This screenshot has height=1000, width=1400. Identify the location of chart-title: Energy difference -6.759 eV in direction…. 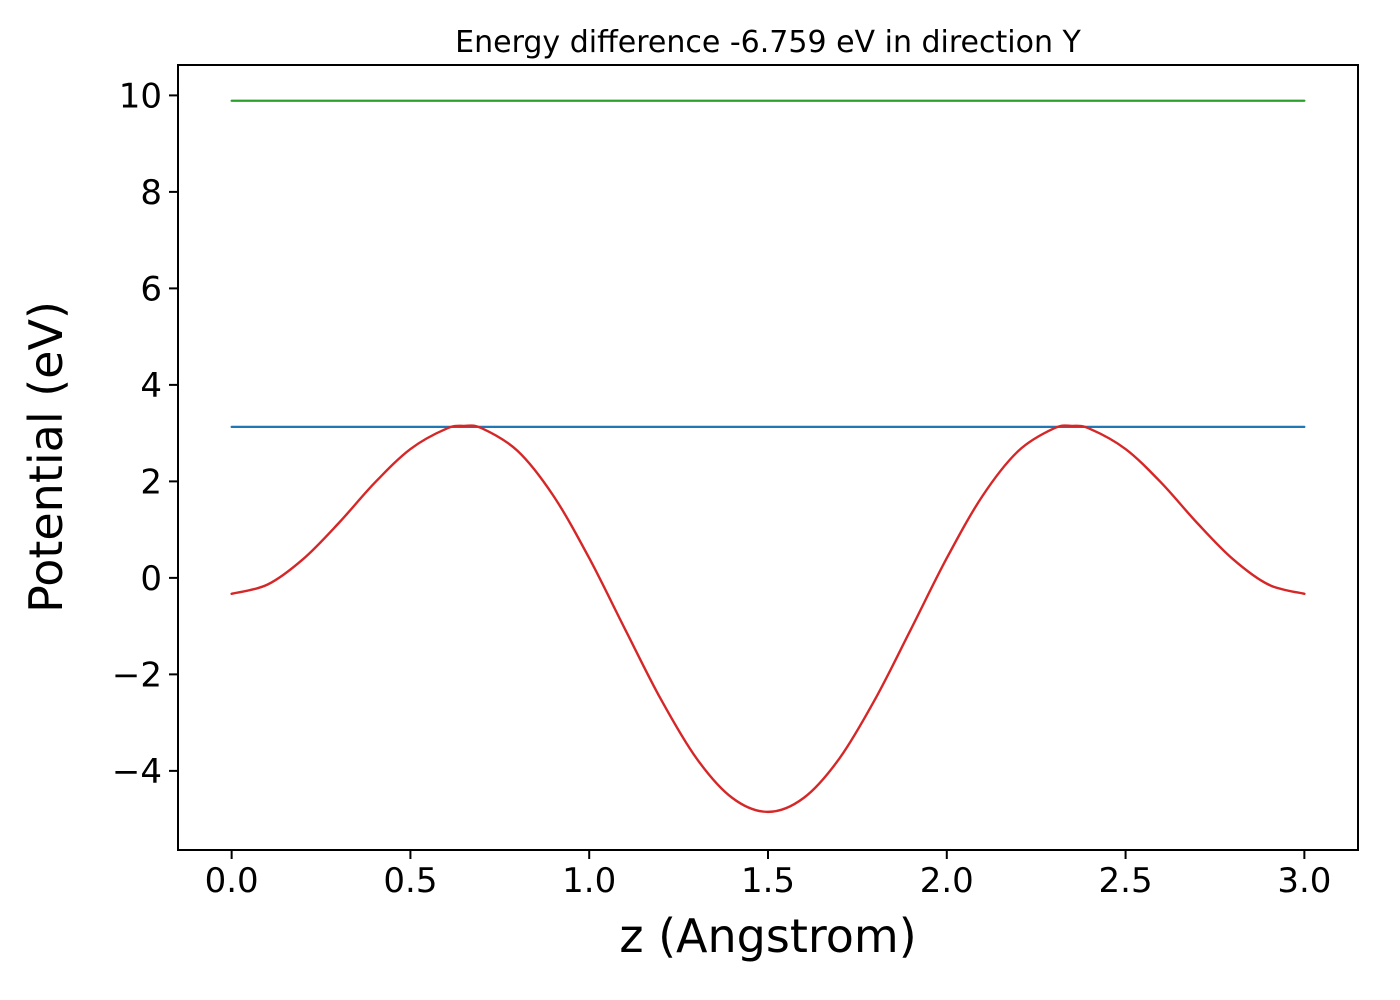
(768, 42).